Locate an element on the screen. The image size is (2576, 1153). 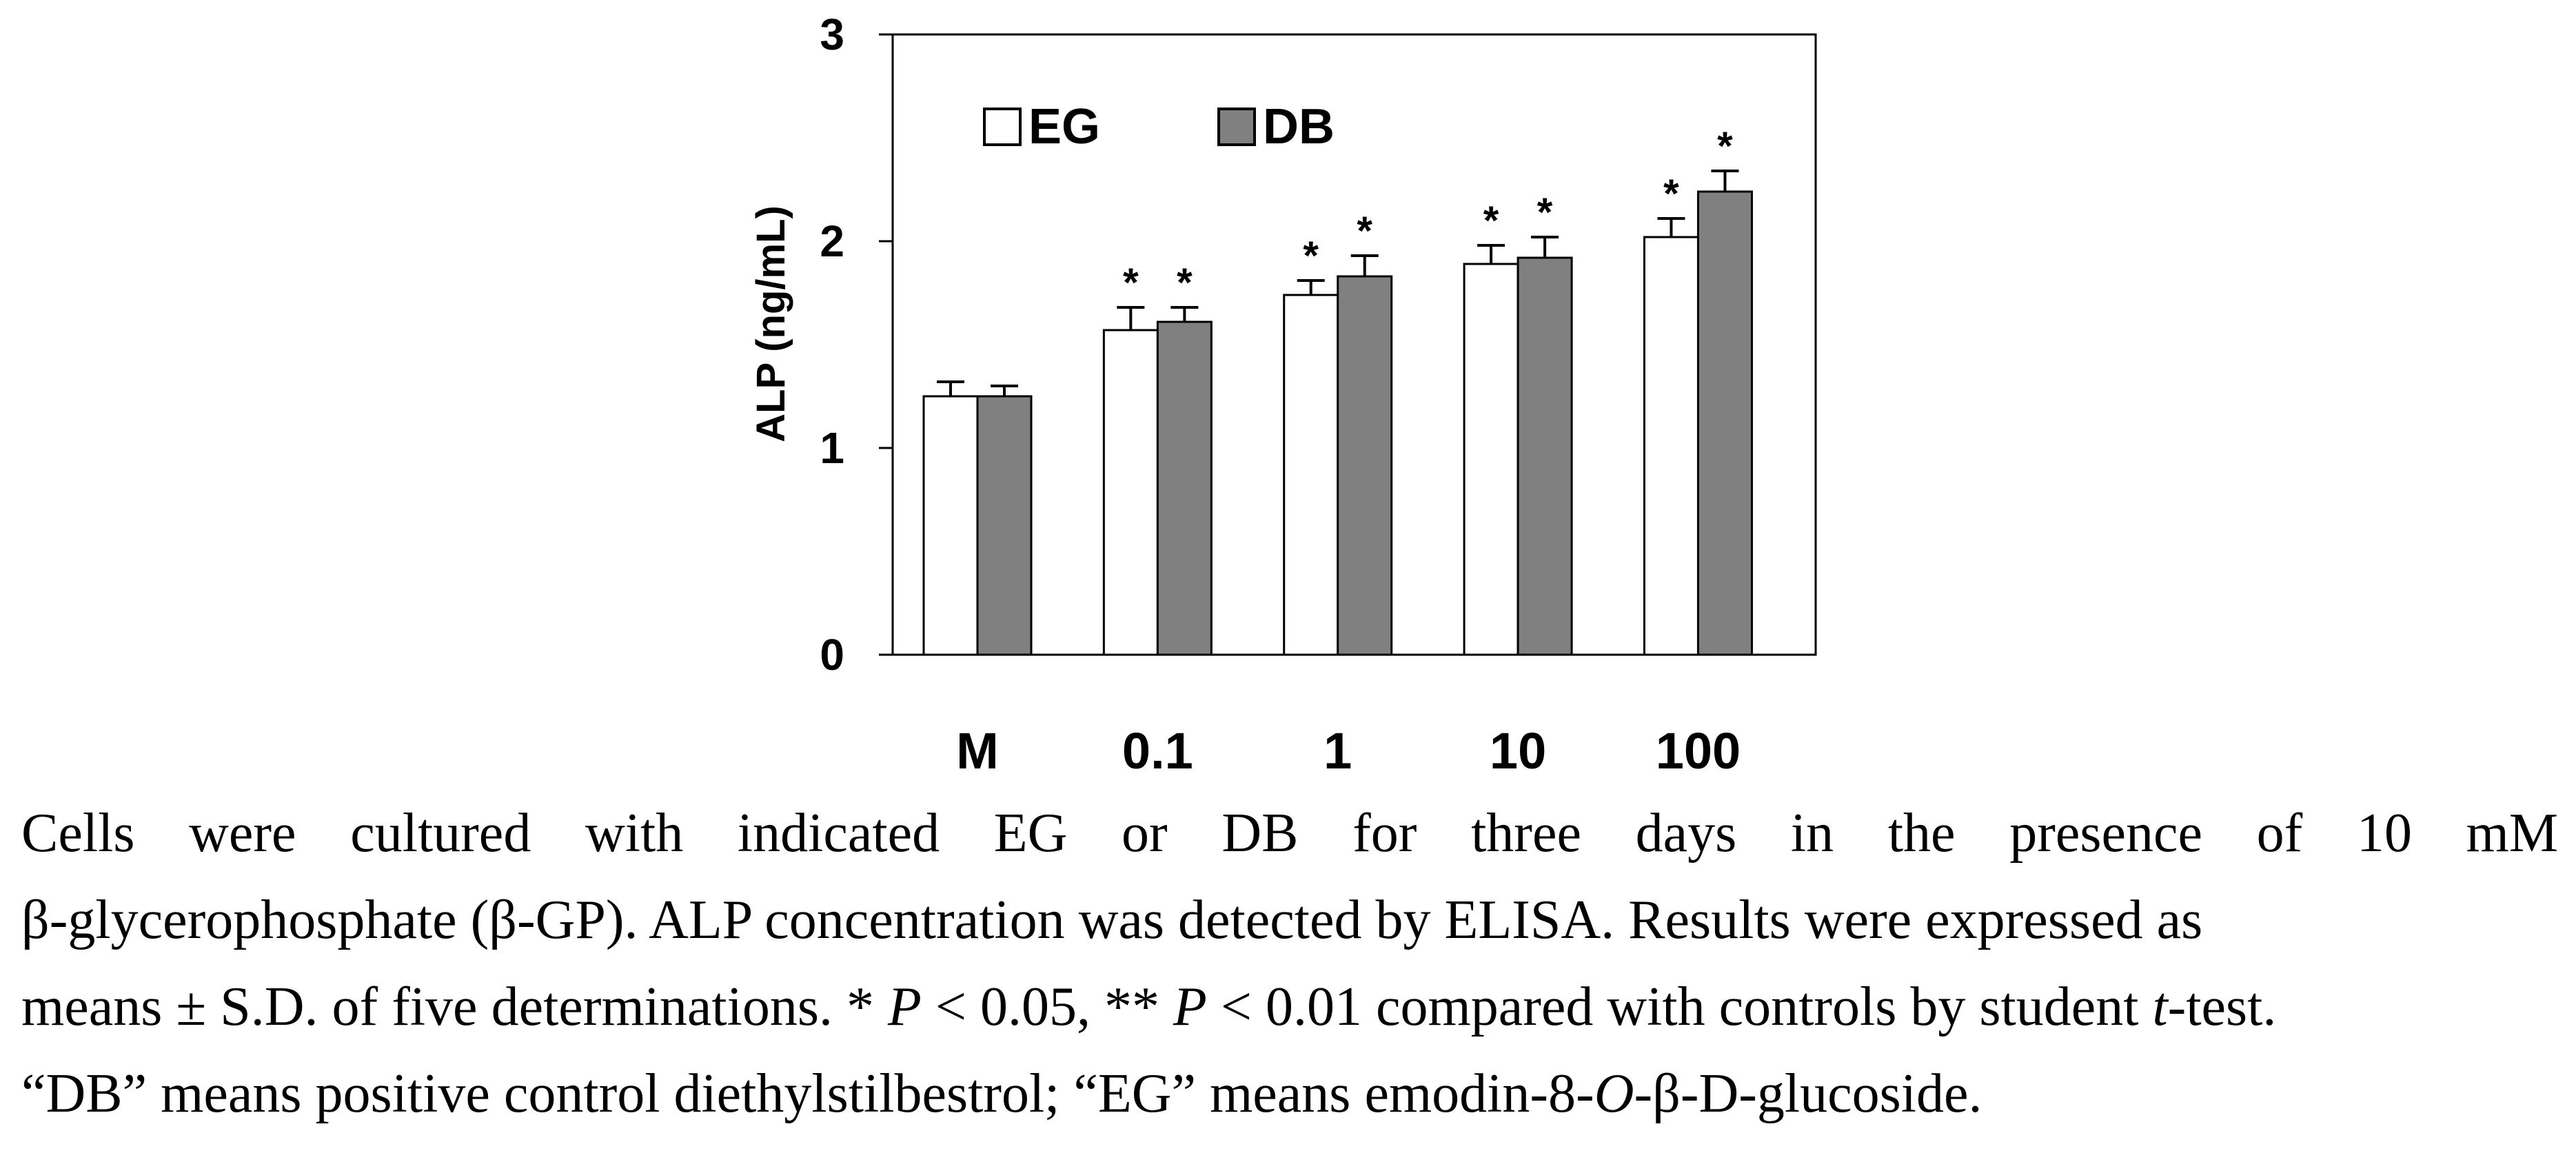
legend-label-eg: EG is located at coordinates (1064, 126).